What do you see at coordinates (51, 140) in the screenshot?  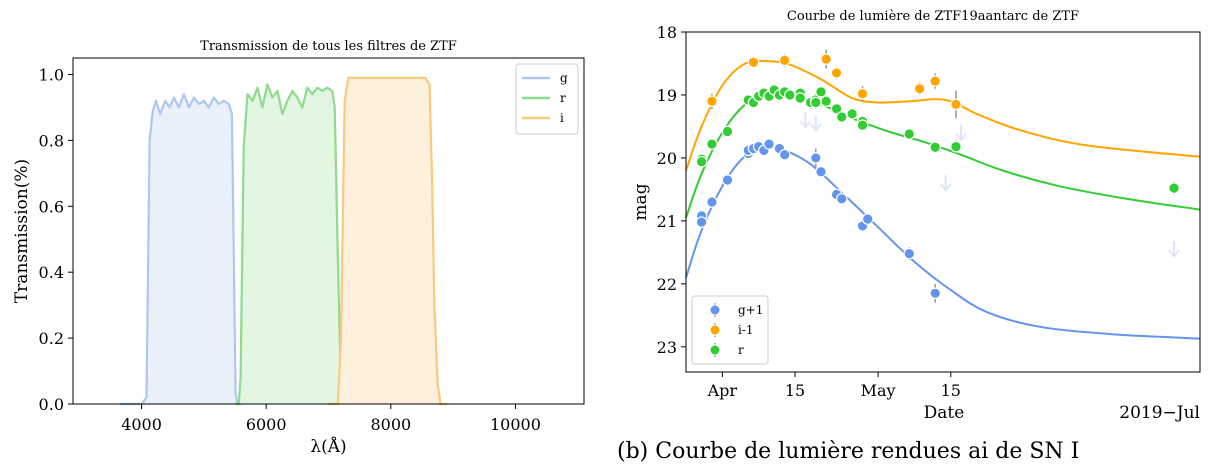 I see `y-tick-label: 0.8` at bounding box center [51, 140].